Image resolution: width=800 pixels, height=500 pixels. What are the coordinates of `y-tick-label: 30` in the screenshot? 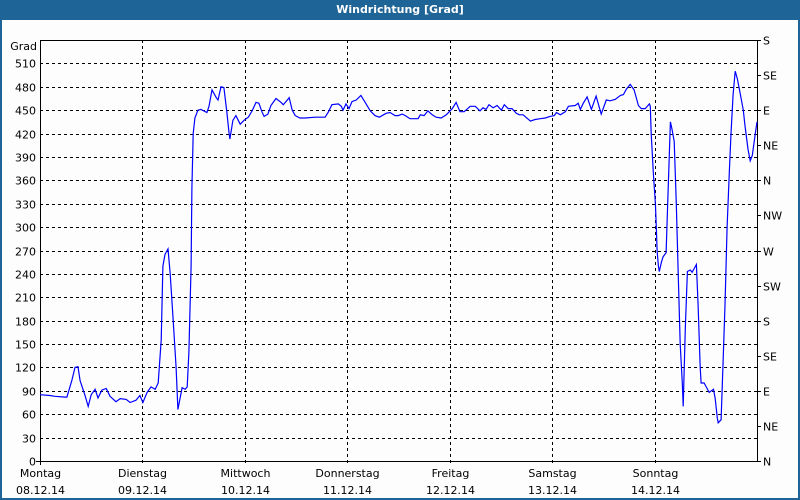 It's located at (29, 439).